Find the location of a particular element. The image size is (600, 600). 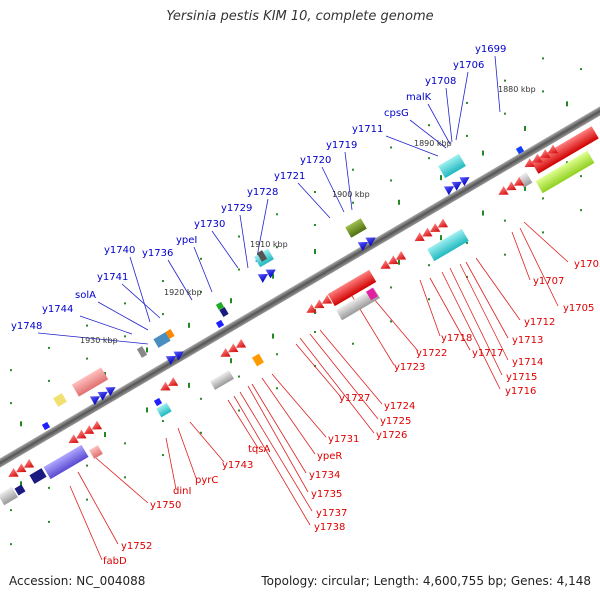

gene-label: y1711 is located at coordinates (367, 129).